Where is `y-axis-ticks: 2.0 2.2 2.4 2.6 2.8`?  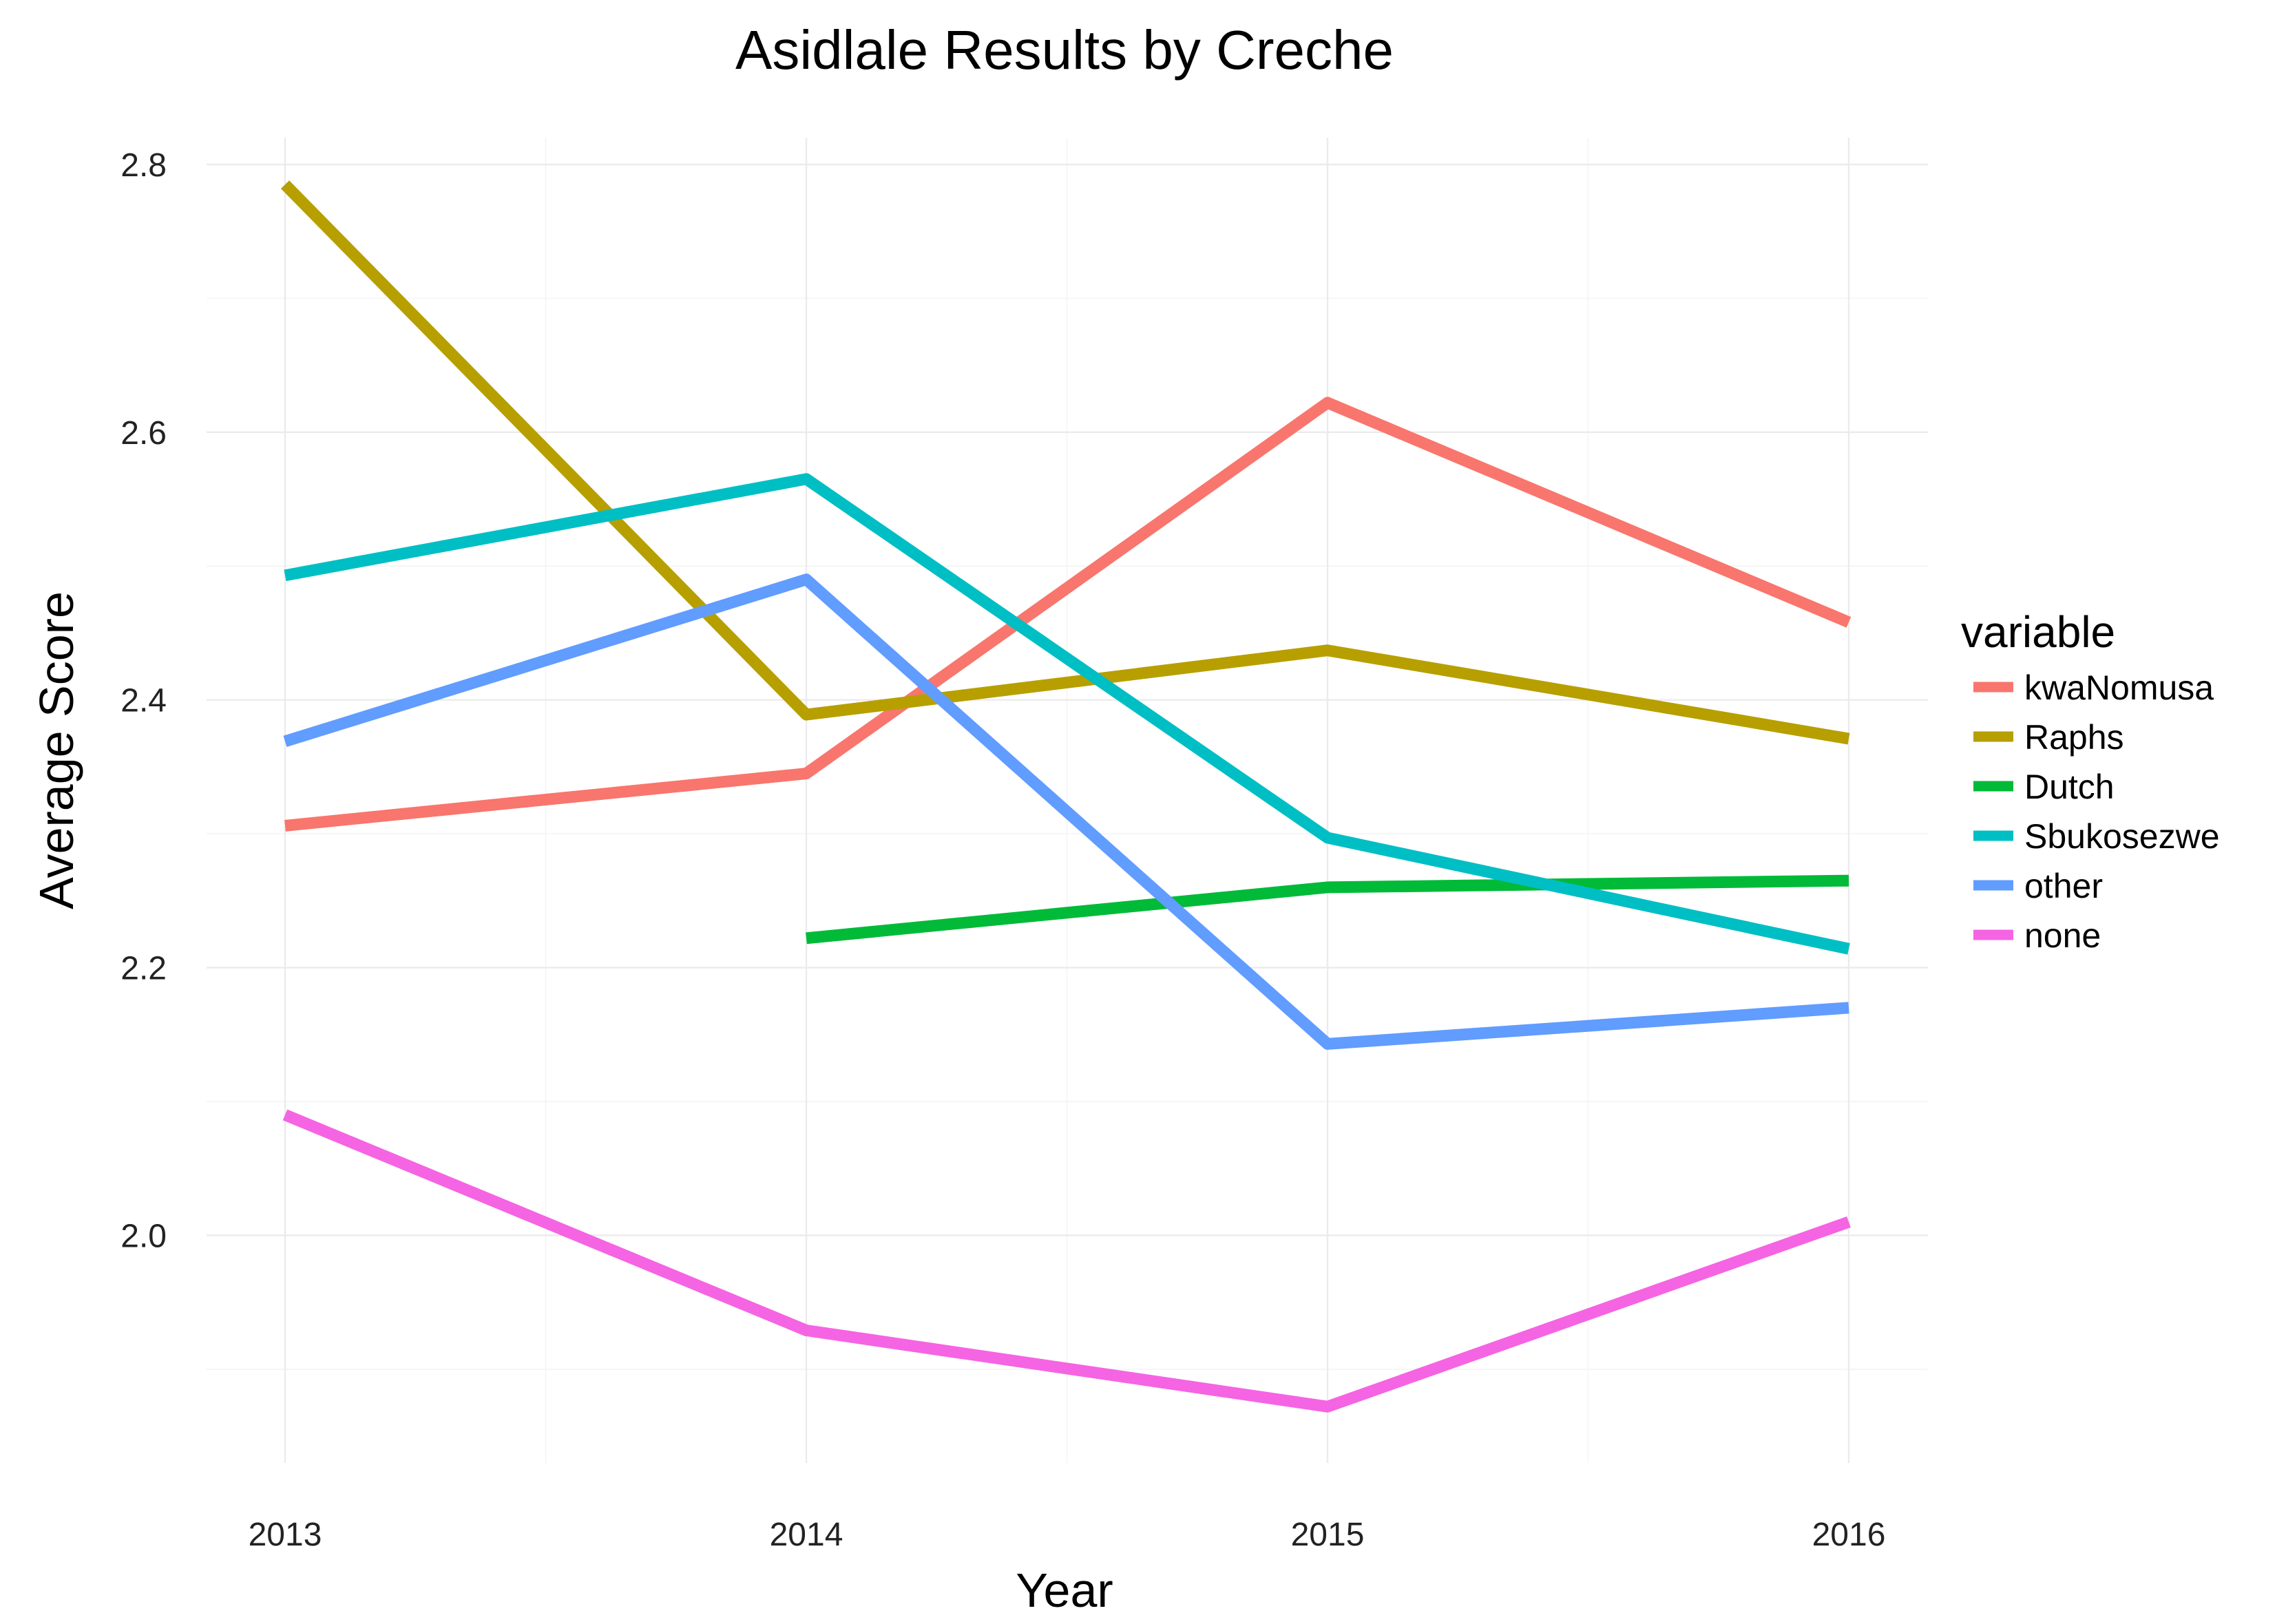 y-axis-ticks: 2.0 2.2 2.4 2.6 2.8 is located at coordinates (143, 701).